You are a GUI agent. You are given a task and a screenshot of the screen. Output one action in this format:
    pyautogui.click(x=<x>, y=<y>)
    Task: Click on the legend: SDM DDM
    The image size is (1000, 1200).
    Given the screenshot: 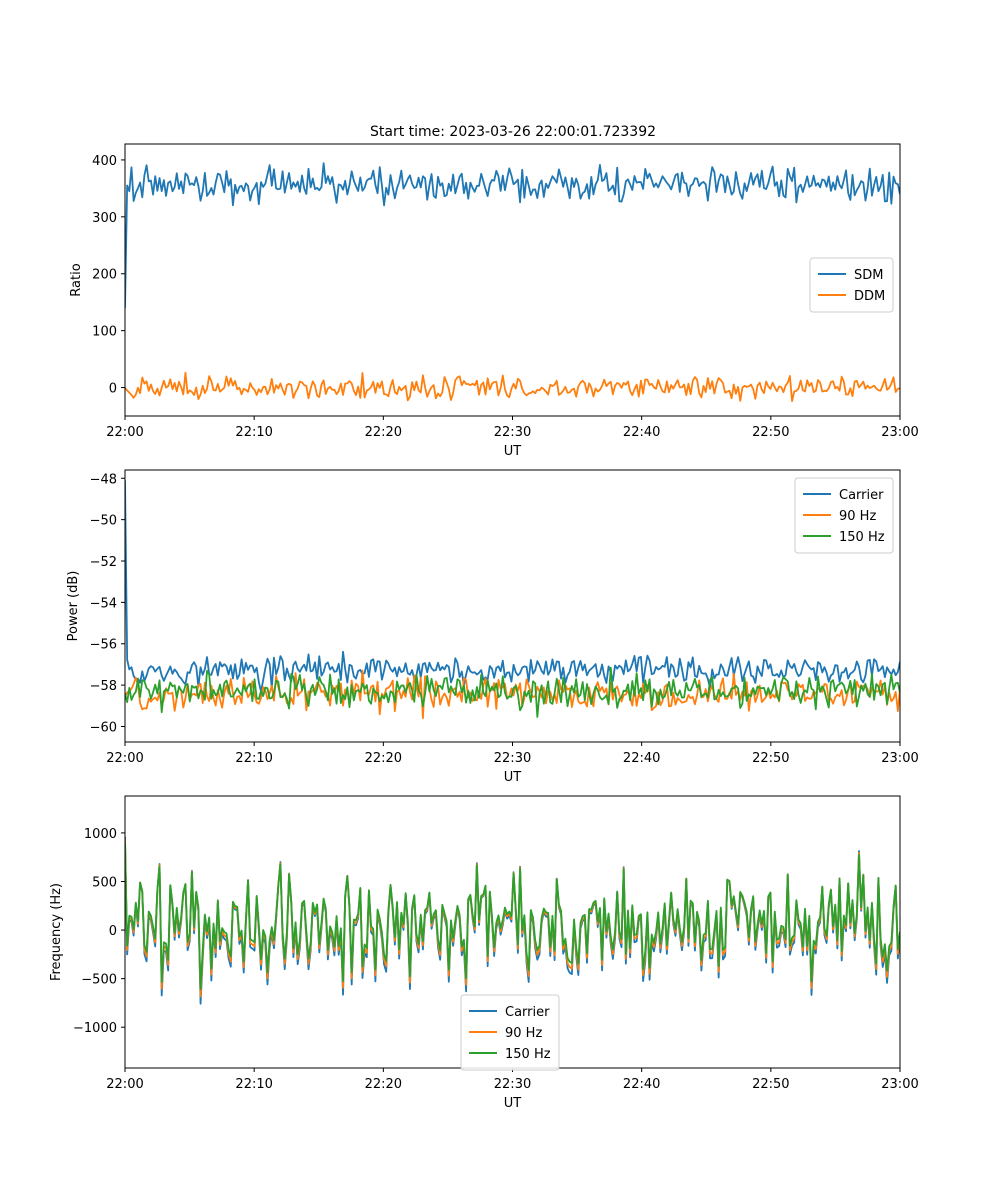 What is the action you would take?
    pyautogui.click(x=851, y=285)
    